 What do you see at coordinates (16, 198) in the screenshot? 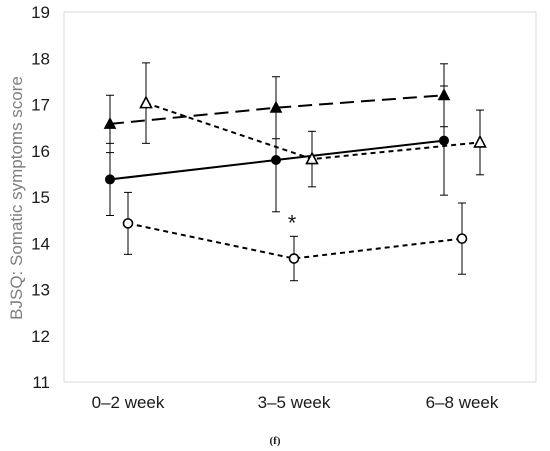
I see `y-axis-title: BJSQ: Somatic symptoms score` at bounding box center [16, 198].